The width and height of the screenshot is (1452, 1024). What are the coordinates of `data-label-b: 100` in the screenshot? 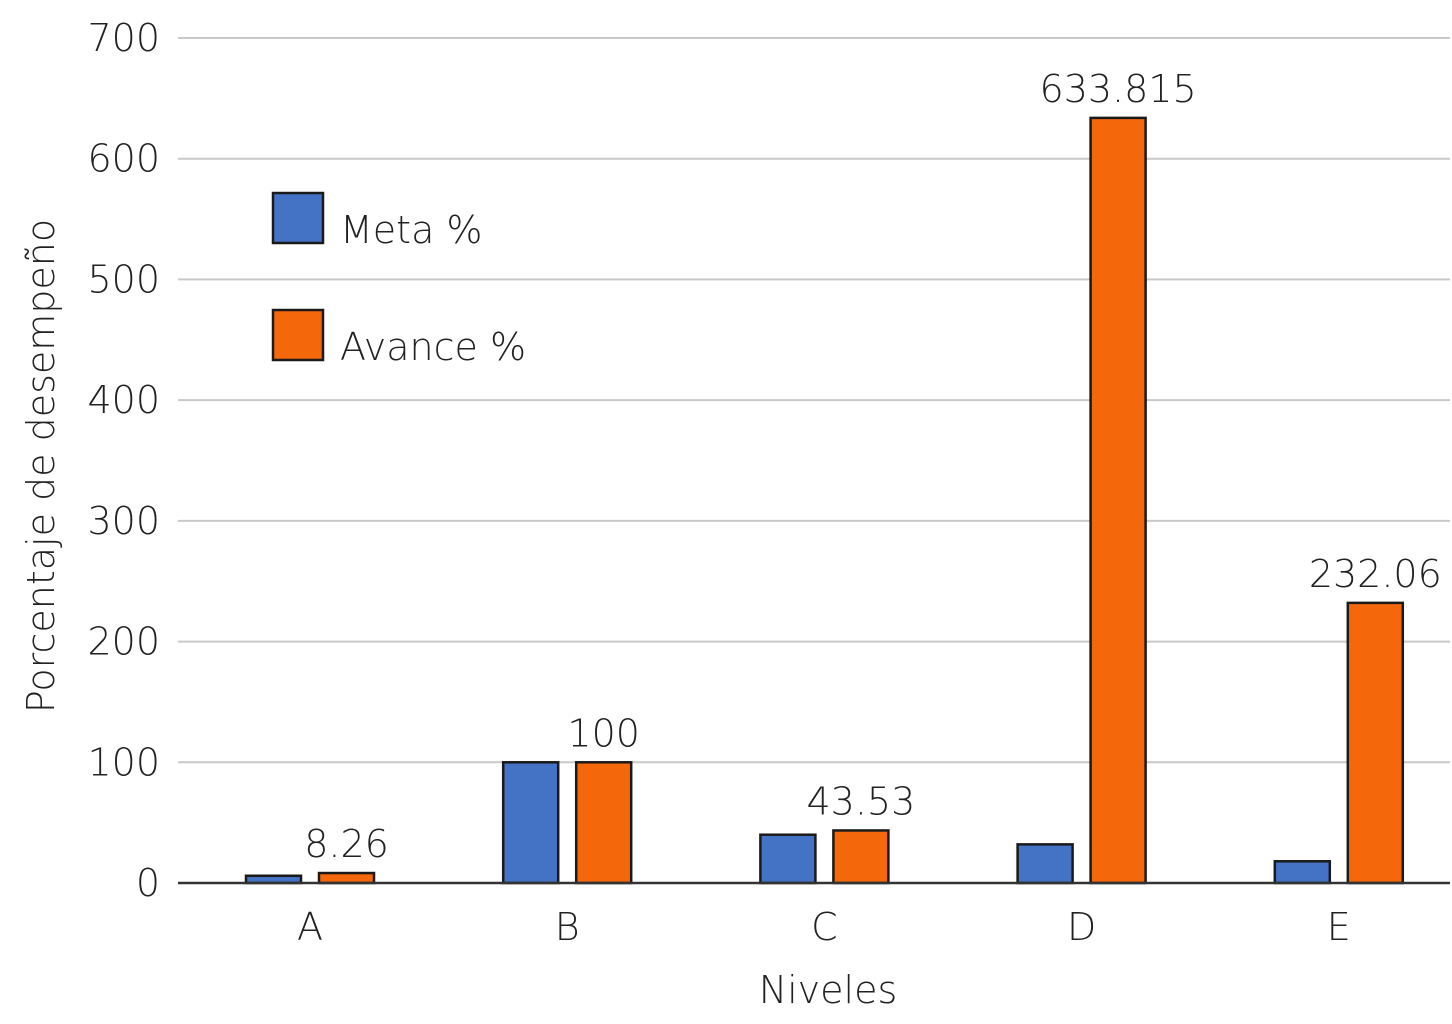 It's located at (603, 733).